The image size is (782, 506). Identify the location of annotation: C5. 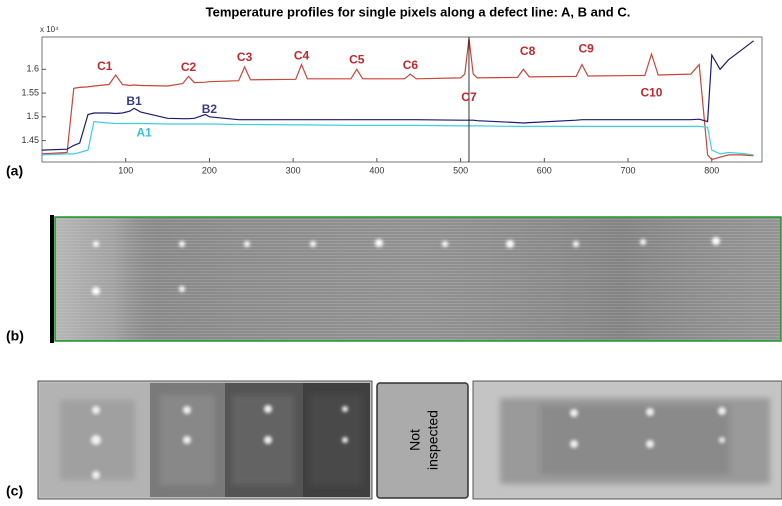
(357, 59).